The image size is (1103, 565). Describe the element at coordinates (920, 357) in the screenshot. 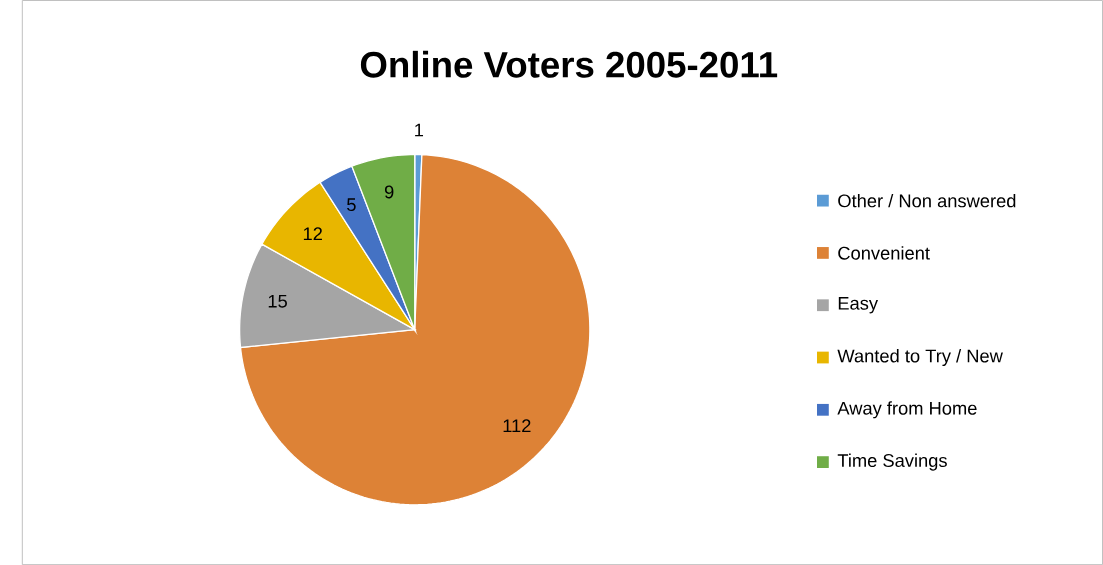

I see `legend-label: Wanted to Try / New` at that location.